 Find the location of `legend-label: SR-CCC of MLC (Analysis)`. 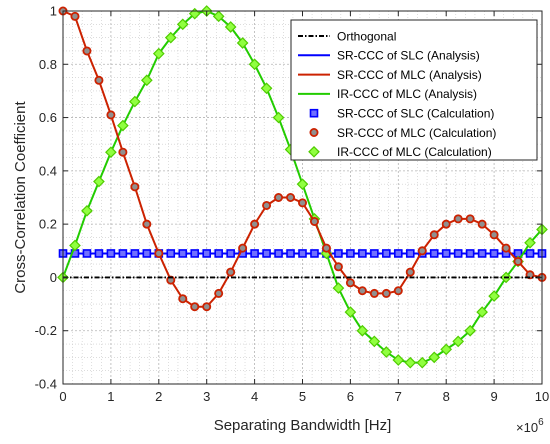

legend-label: SR-CCC of MLC (Analysis) is located at coordinates (409, 75).